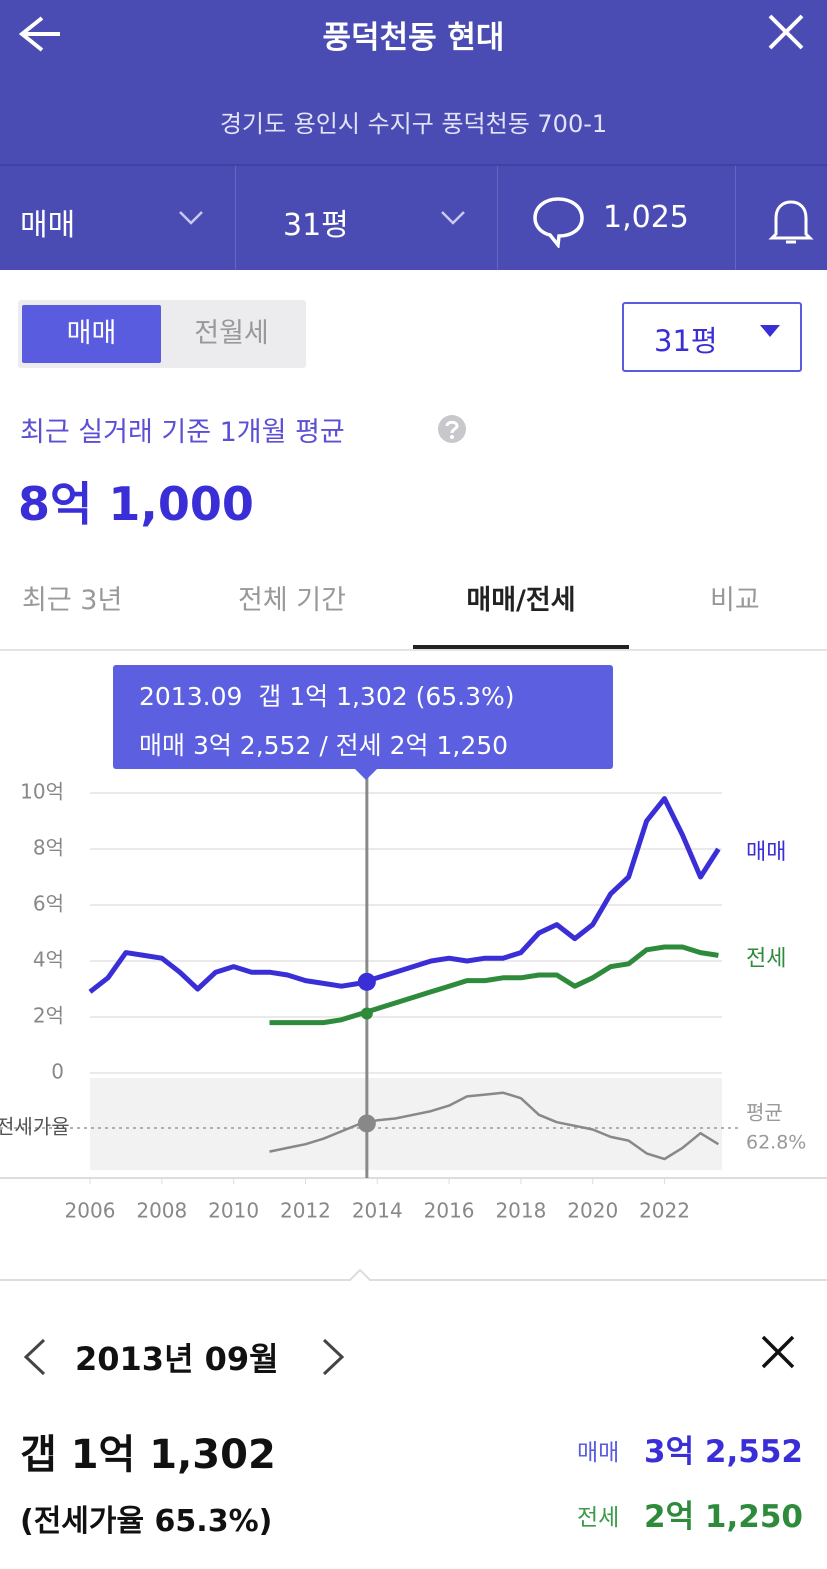 This screenshot has height=1569, width=827. I want to click on ratio-line, so click(494, 1126).